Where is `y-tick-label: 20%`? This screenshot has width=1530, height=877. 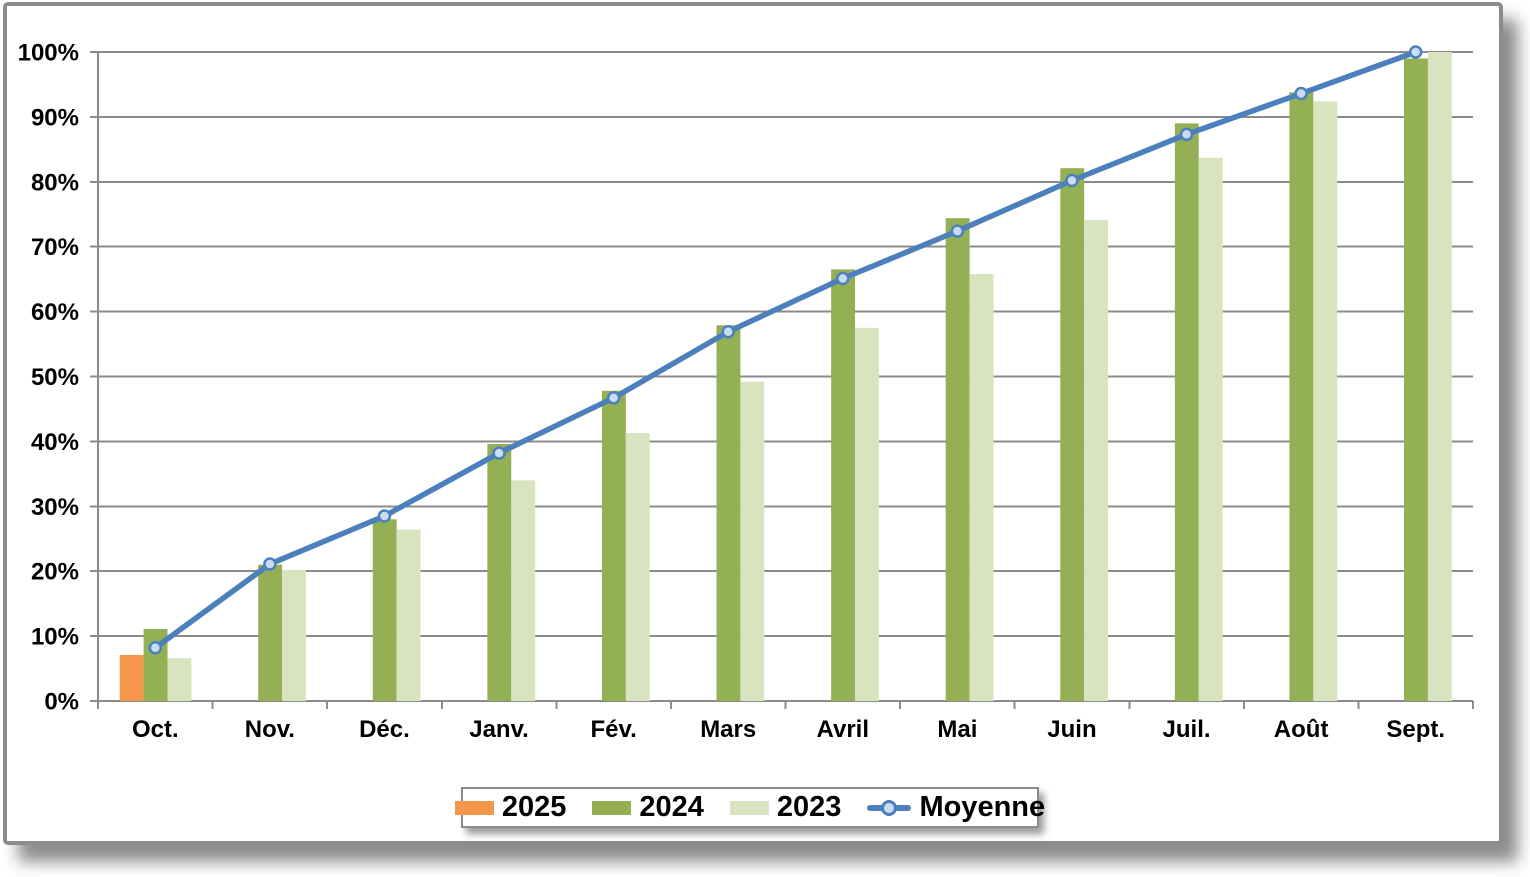 y-tick-label: 20% is located at coordinates (55, 572).